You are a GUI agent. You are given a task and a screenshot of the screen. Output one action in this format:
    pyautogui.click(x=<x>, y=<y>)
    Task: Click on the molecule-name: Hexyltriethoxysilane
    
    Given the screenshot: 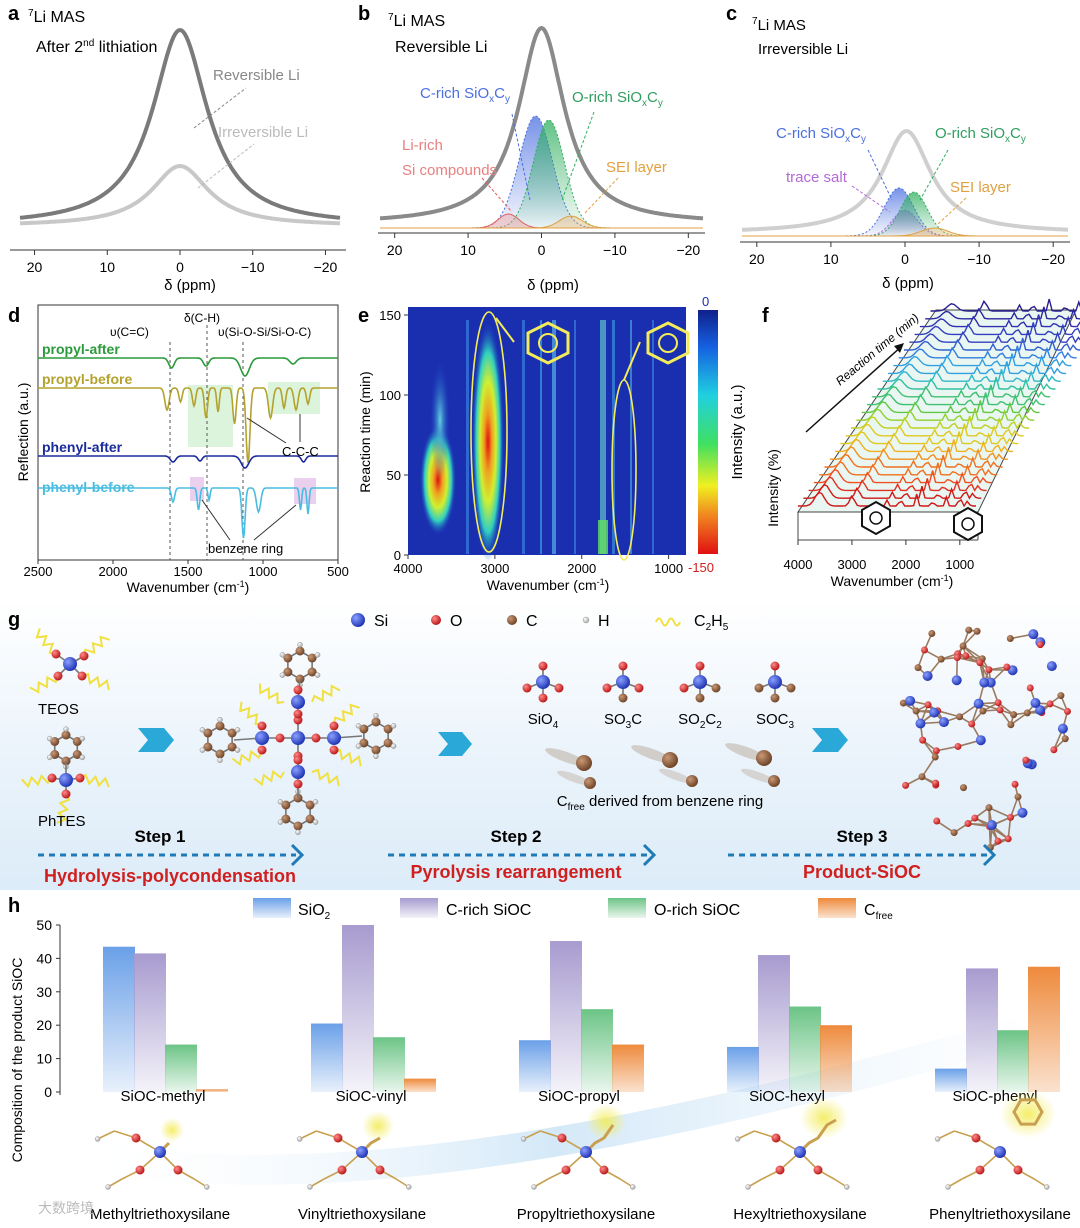 What is the action you would take?
    pyautogui.click(x=799, y=1214)
    